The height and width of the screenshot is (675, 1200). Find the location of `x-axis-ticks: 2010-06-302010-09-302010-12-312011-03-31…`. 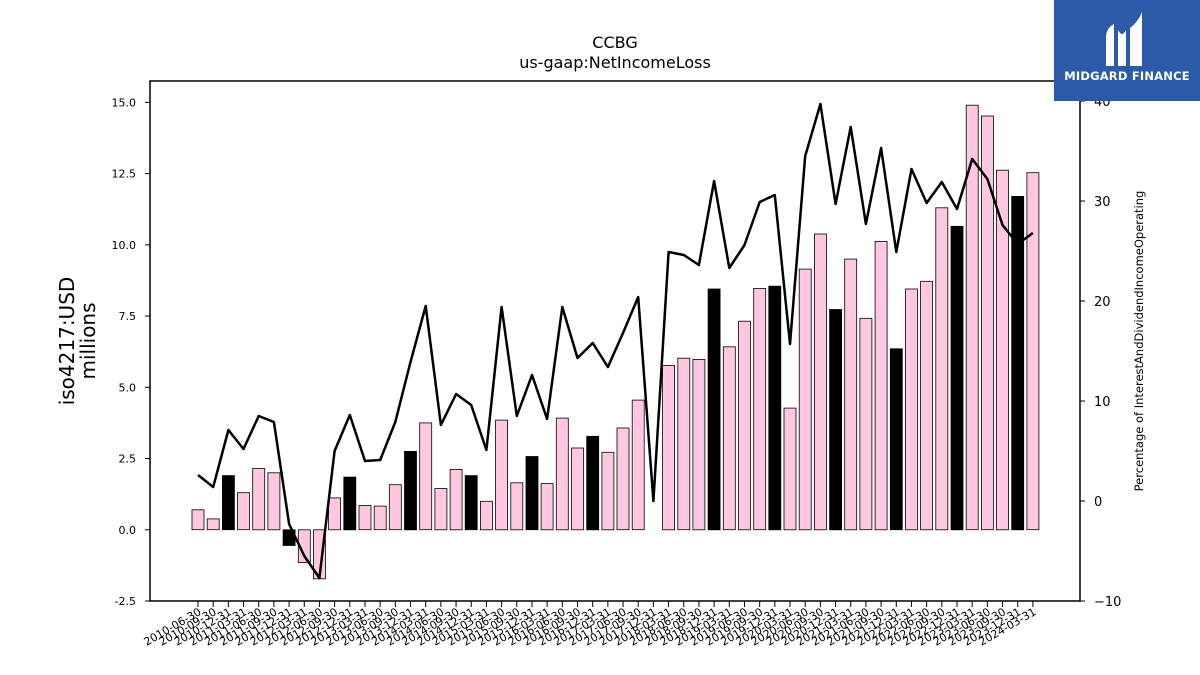

x-axis-ticks: 2010-06-302010-09-302010-12-312011-03-31… is located at coordinates (590, 625).